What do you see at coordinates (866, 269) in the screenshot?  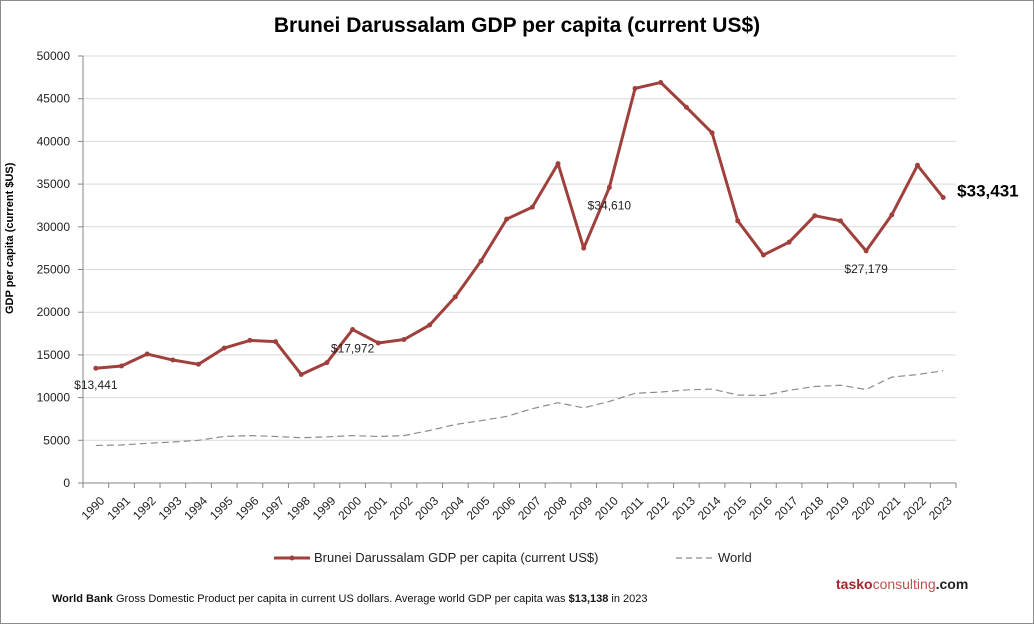 I see `annotation-label: $27,179` at bounding box center [866, 269].